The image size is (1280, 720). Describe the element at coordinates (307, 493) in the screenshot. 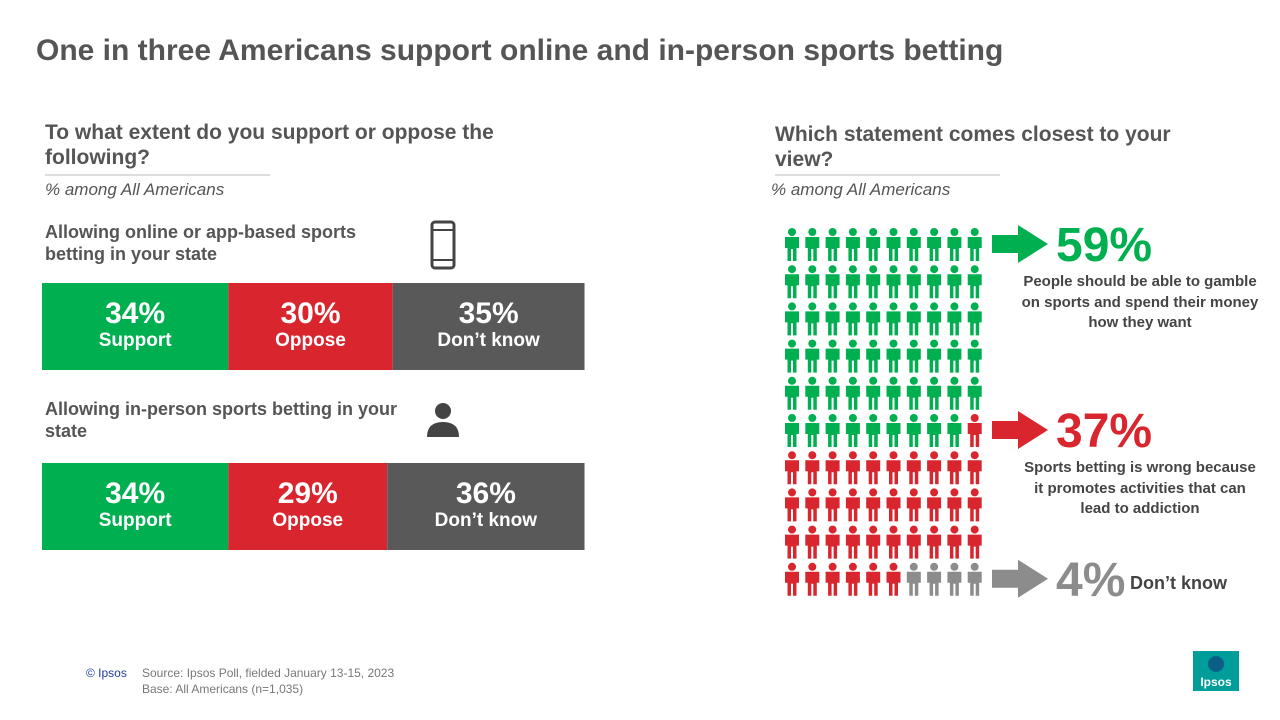

I see `value-label: 29%` at that location.